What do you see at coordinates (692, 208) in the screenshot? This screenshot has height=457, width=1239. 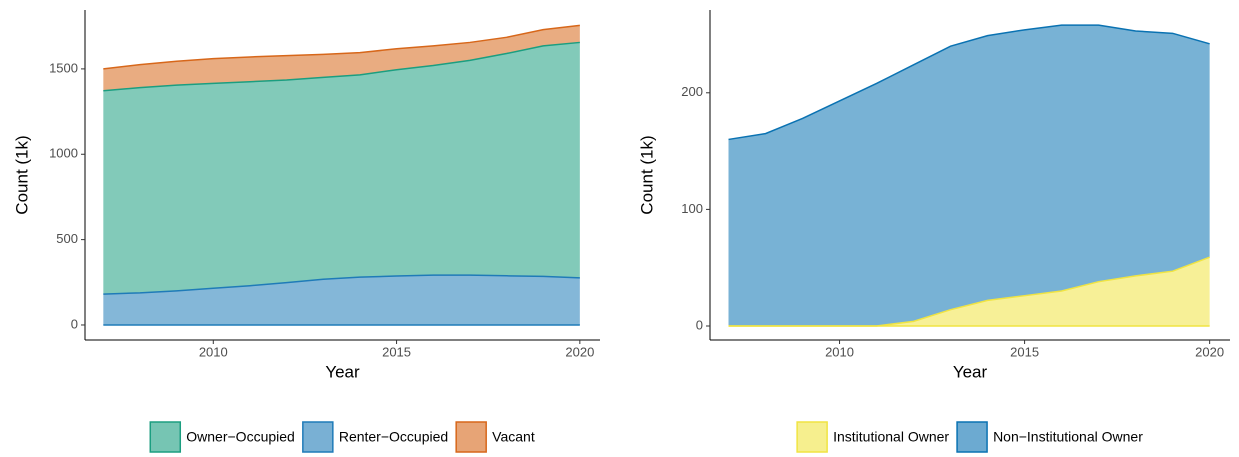 I see `y-tick-label: 100` at bounding box center [692, 208].